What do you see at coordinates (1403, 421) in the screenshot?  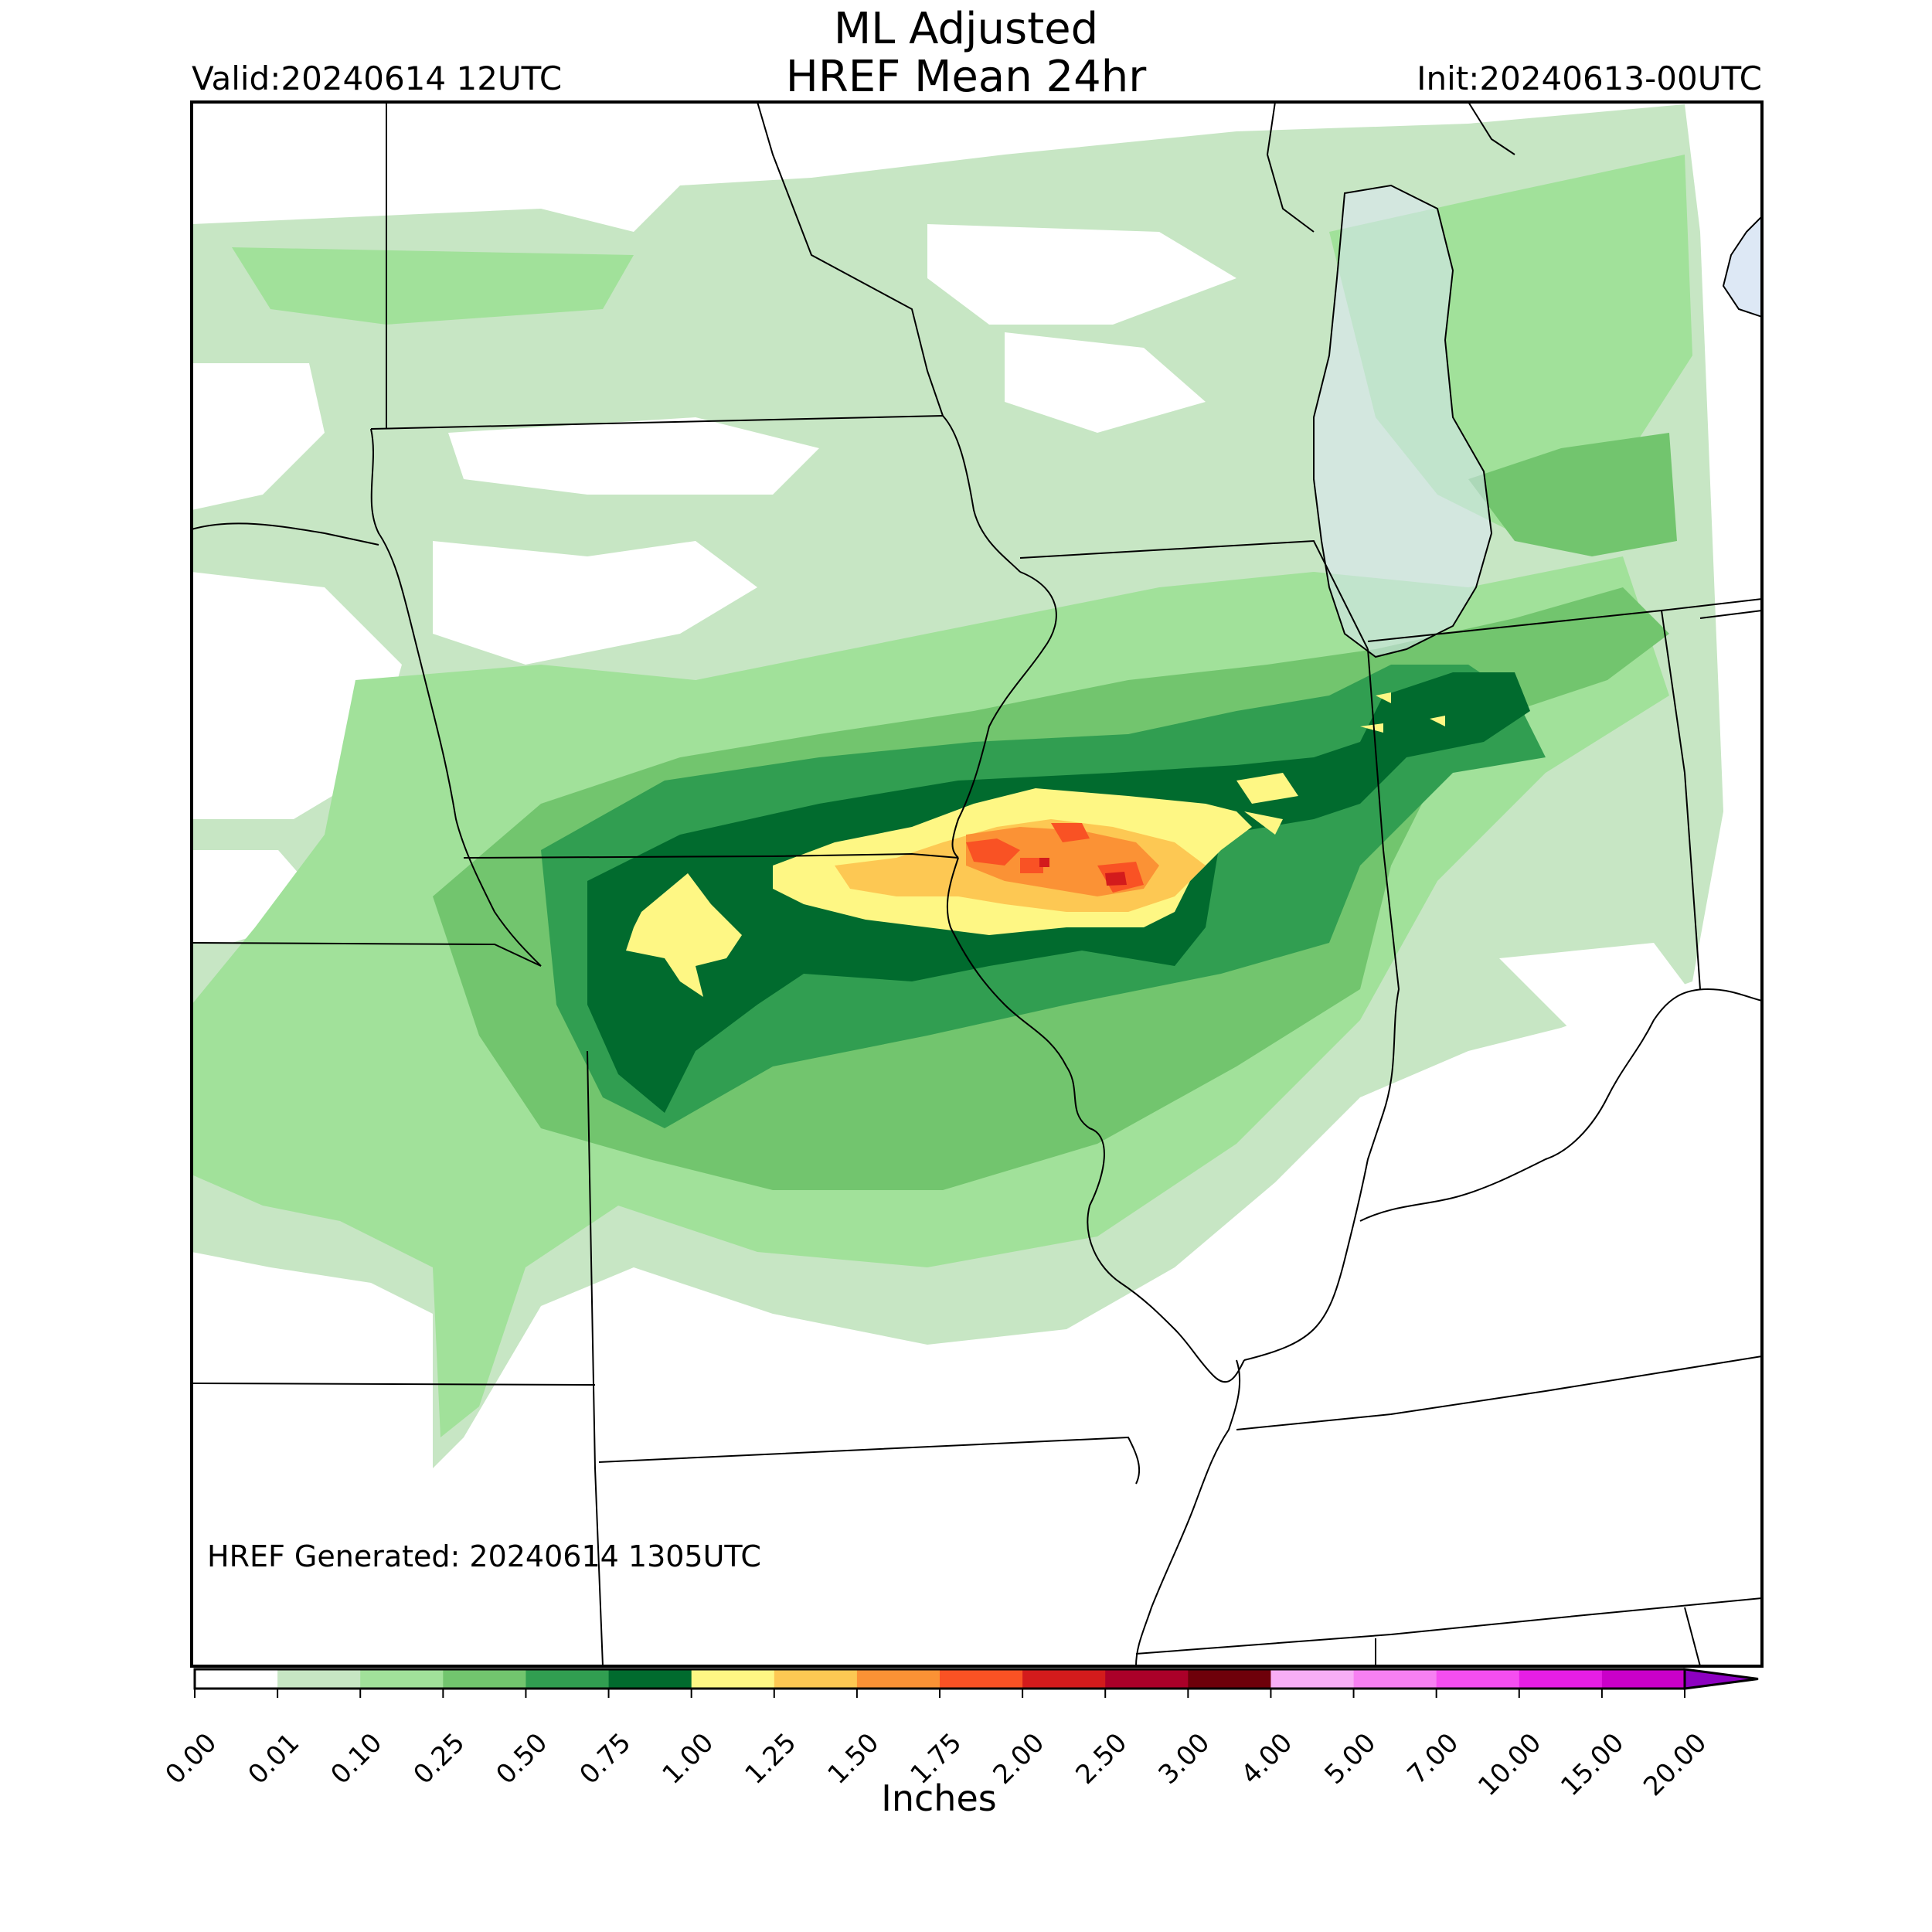 I see `lake-michigan` at bounding box center [1403, 421].